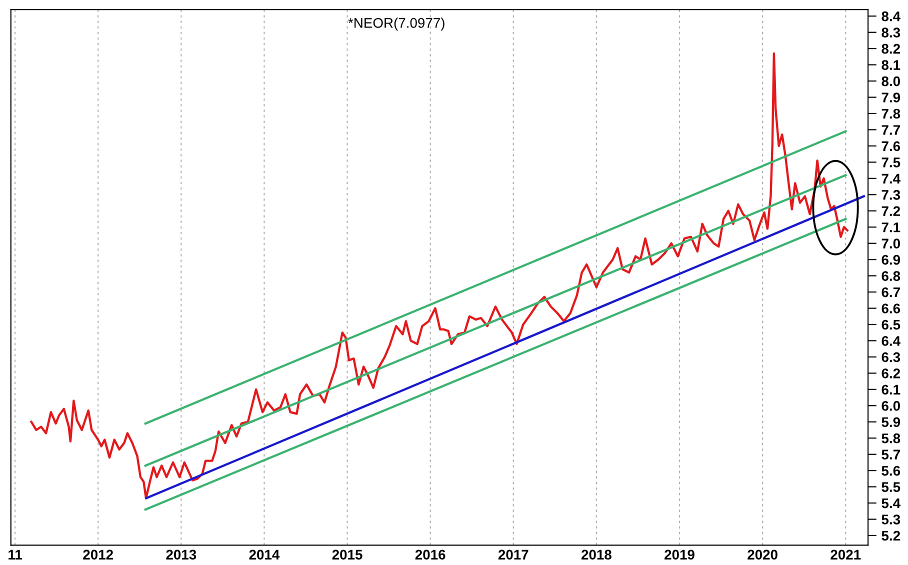  What do you see at coordinates (891, 146) in the screenshot?
I see `y-tick-label: 7.6` at bounding box center [891, 146].